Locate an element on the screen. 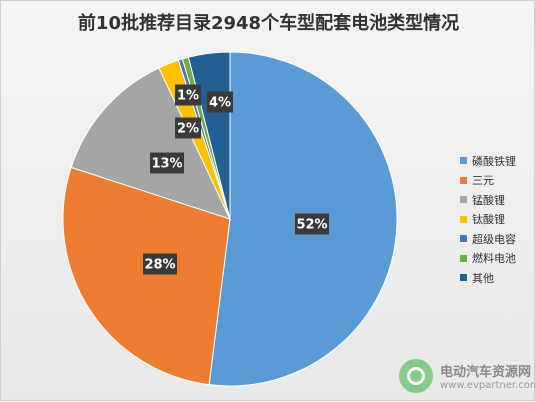  data-label-0: 52% is located at coordinates (312, 224).